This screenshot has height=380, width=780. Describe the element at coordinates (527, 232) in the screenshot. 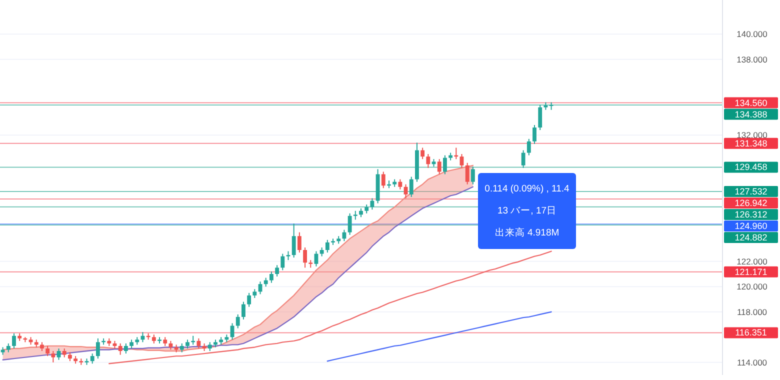

I see `annotation: 出来高 4.918M` at that location.